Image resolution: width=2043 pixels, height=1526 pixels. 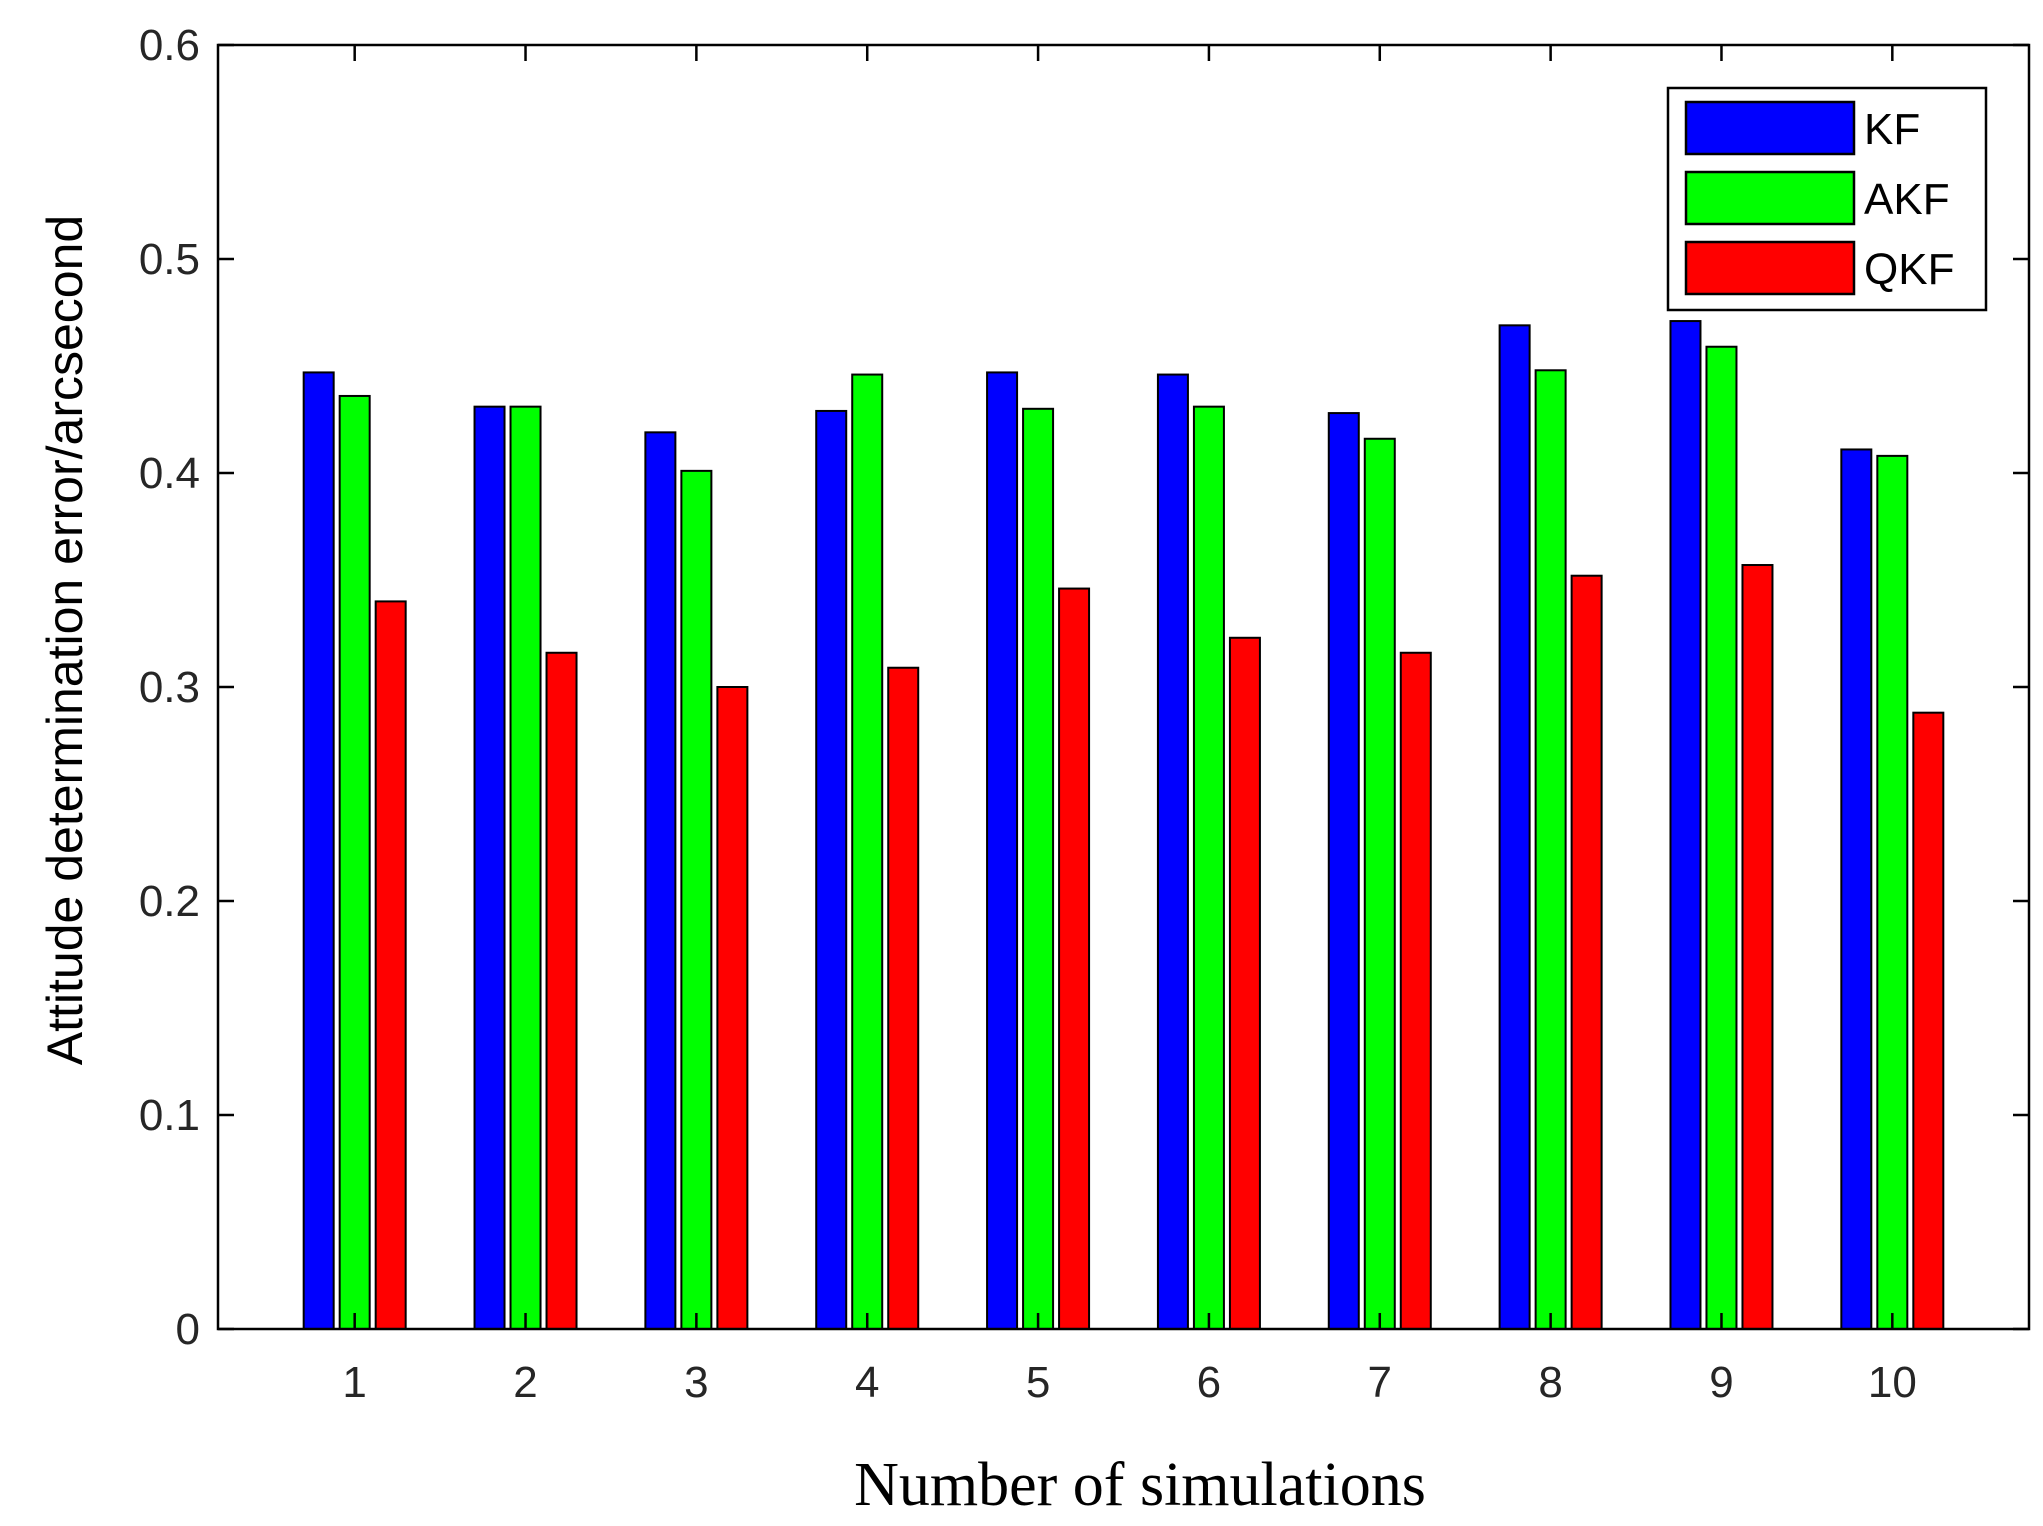 What do you see at coordinates (1209, 1382) in the screenshot?
I see `x-tick-label: 6` at bounding box center [1209, 1382].